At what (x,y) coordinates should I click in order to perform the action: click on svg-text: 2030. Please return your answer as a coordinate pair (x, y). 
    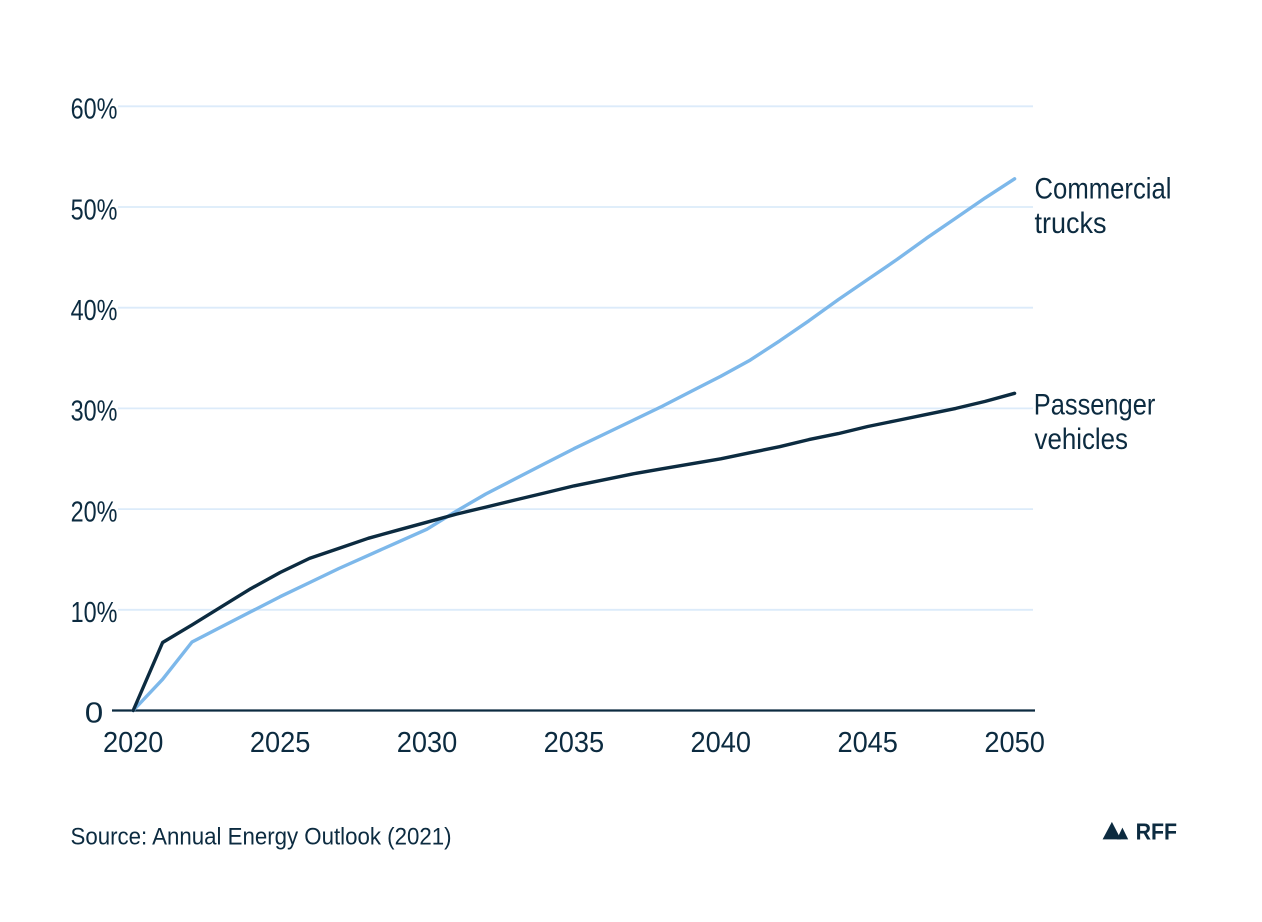
    Looking at the image, I should click on (427, 743).